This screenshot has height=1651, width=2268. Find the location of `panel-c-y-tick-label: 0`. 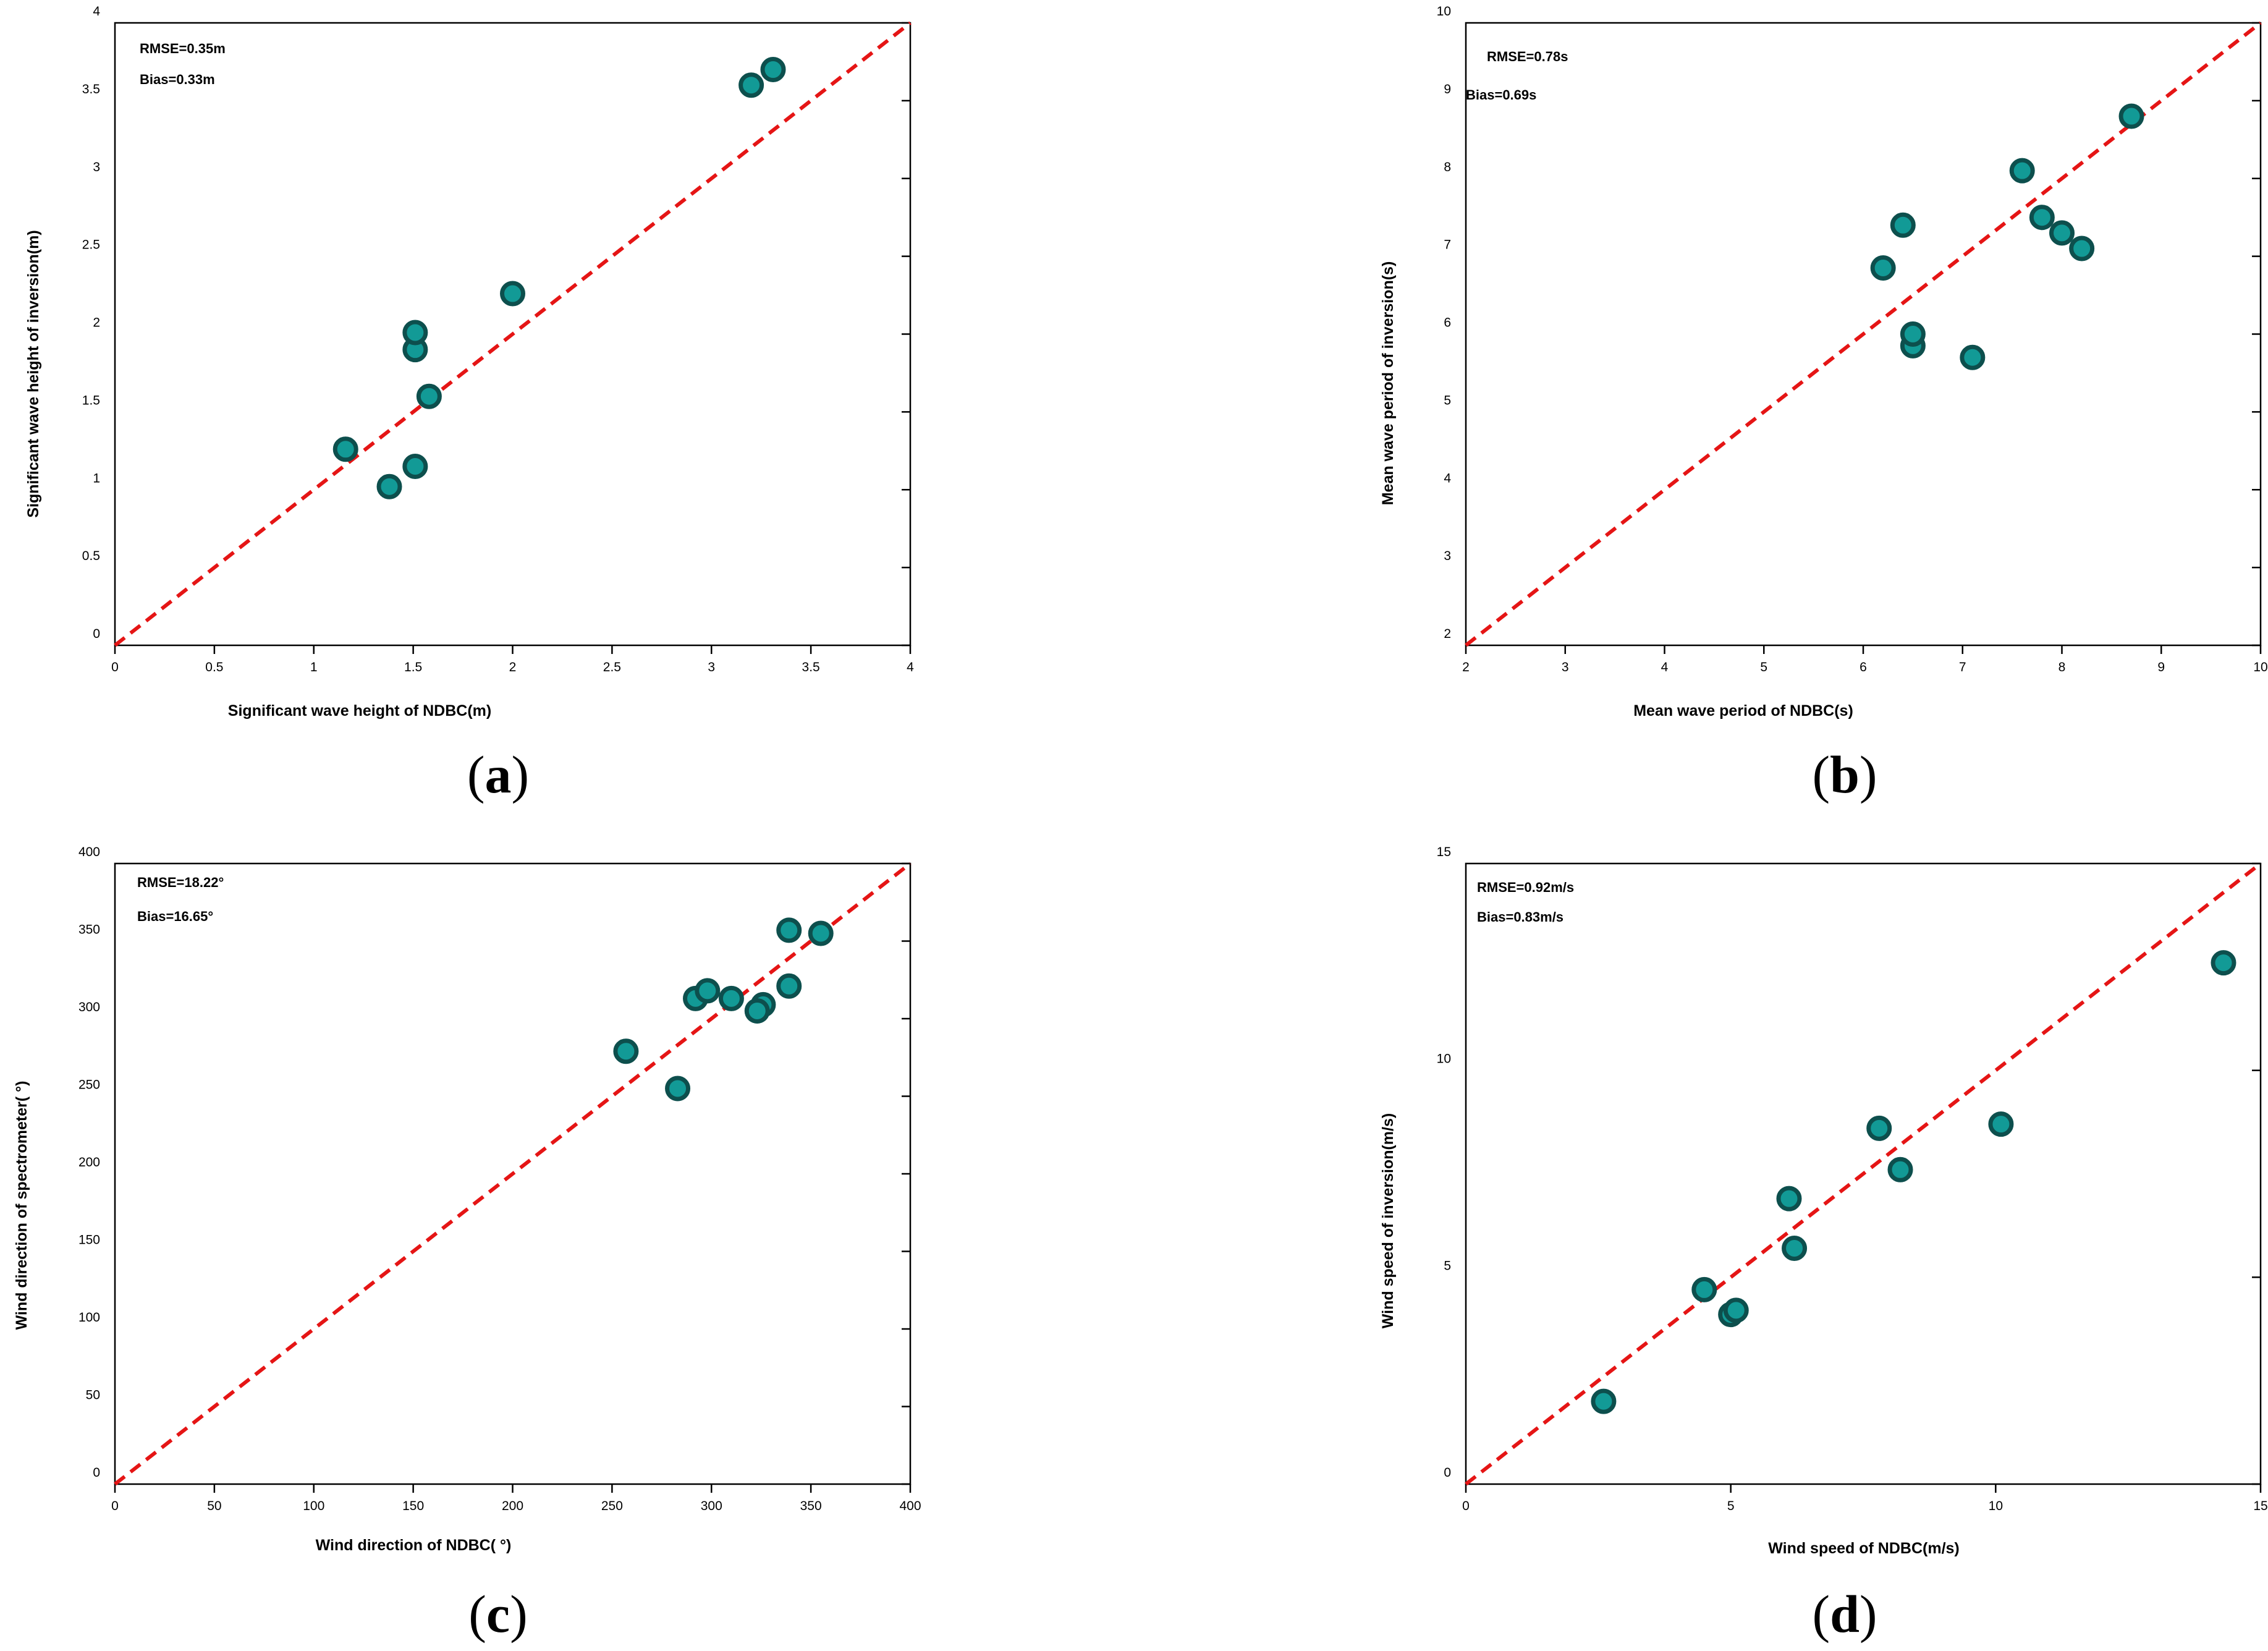

panel-c-y-tick-label: 0 is located at coordinates (96, 1473).